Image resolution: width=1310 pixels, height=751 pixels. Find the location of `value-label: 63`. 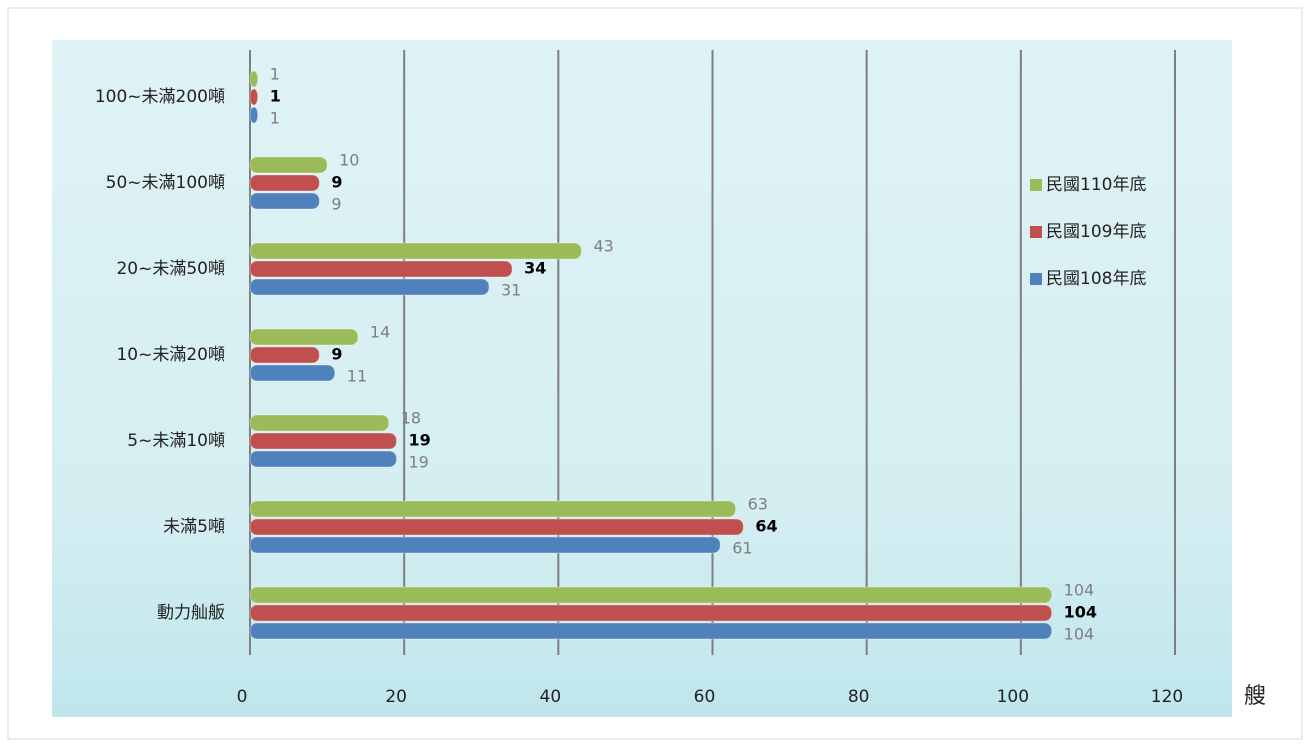

value-label: 63 is located at coordinates (758, 504).